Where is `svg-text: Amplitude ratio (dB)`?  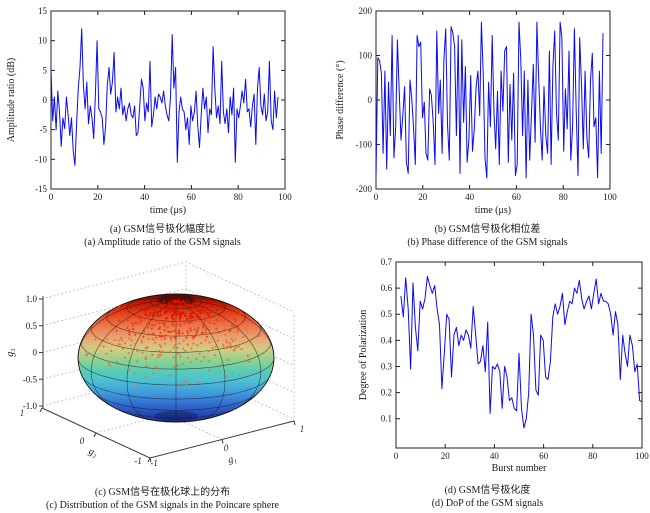
svg-text: Amplitude ratio (dB) is located at coordinates (11, 100).